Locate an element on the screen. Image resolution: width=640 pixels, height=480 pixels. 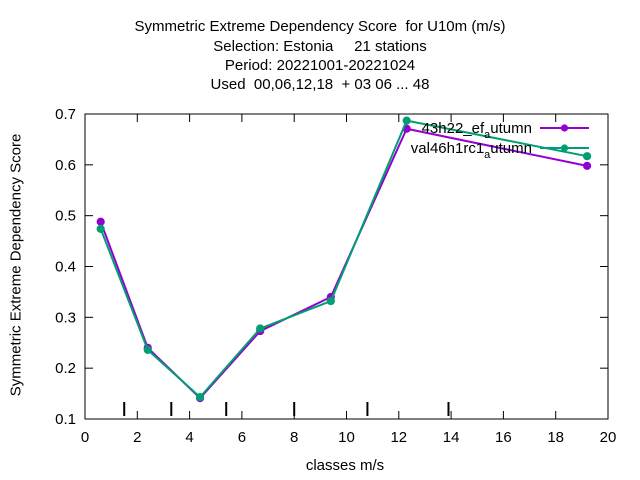
y-tick-label: 0.4 is located at coordinates (65, 267).